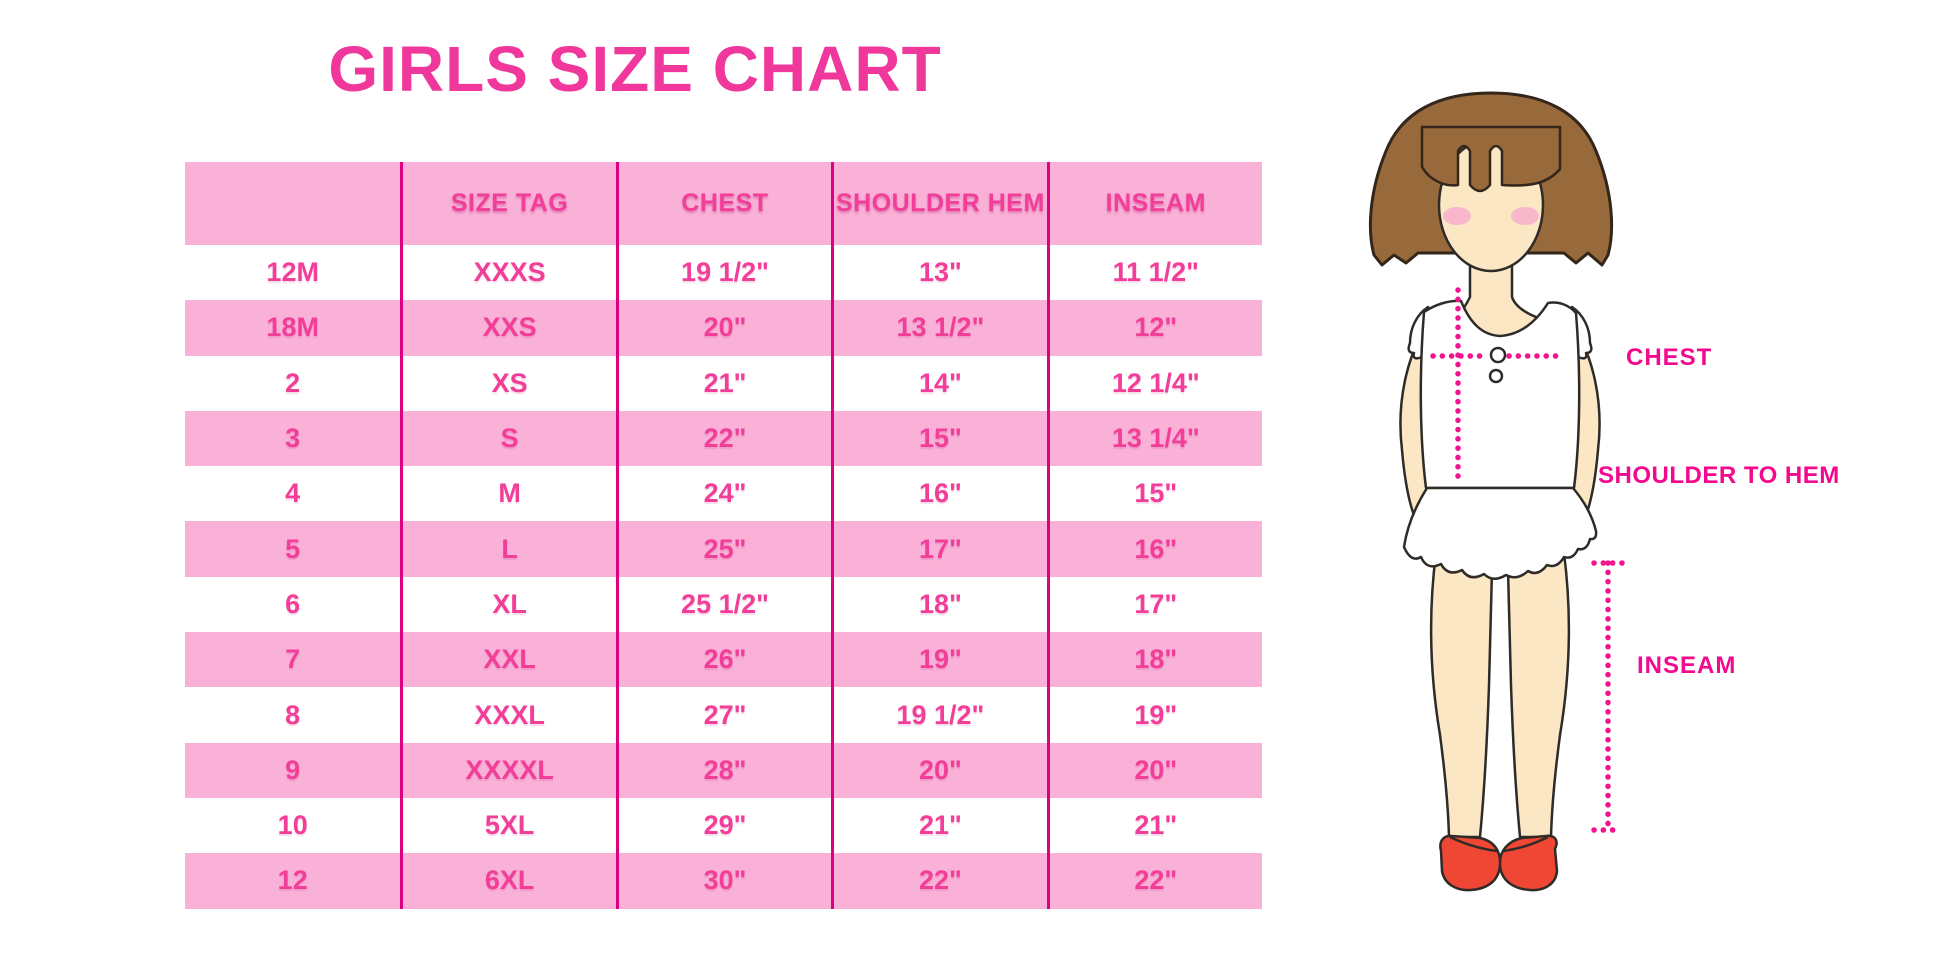 This screenshot has height=973, width=1946. What do you see at coordinates (507, 881) in the screenshot?
I see `size-tag-cell: 6XL` at bounding box center [507, 881].